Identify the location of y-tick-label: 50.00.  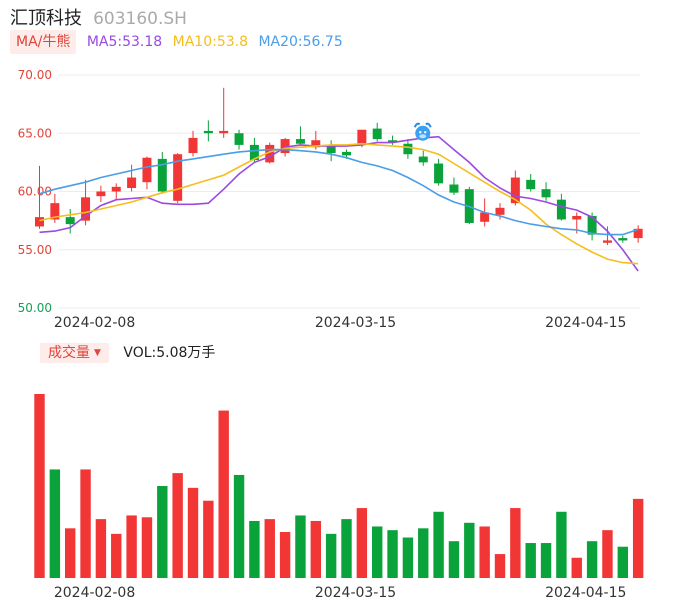
(35, 308).